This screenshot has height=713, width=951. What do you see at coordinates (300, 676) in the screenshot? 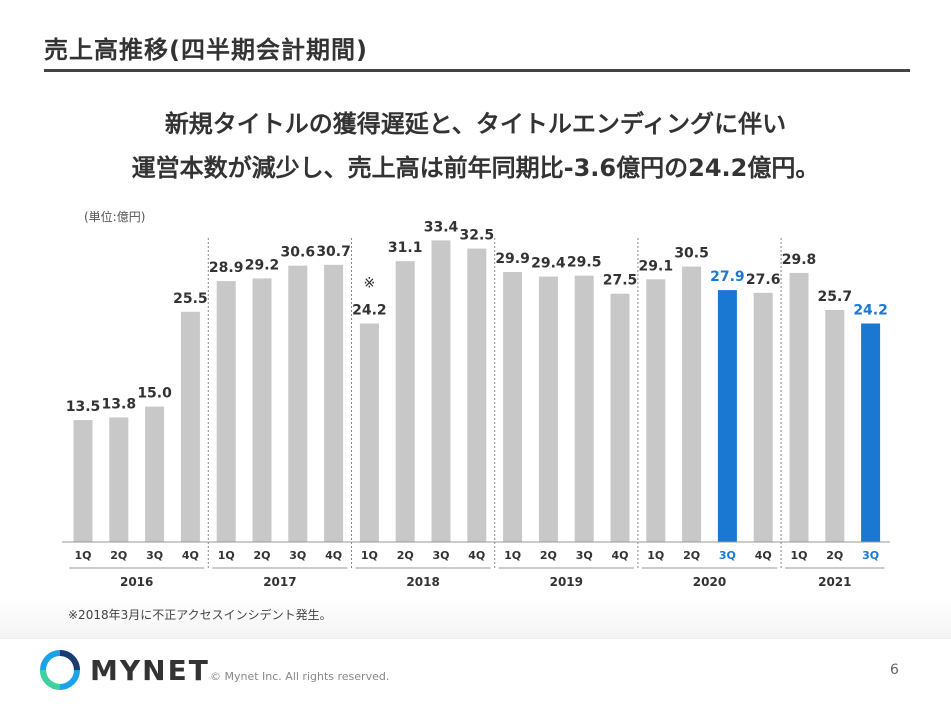
I see `copyright: © Mynet Inc. All rights reserved.` at bounding box center [300, 676].